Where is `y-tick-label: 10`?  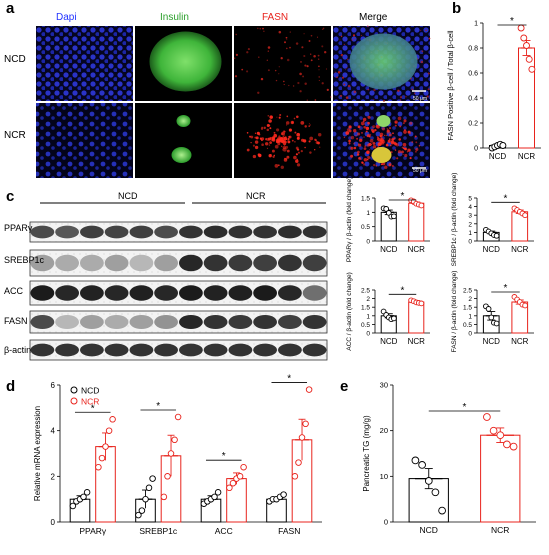 y-tick-label: 10 is located at coordinates (384, 476).